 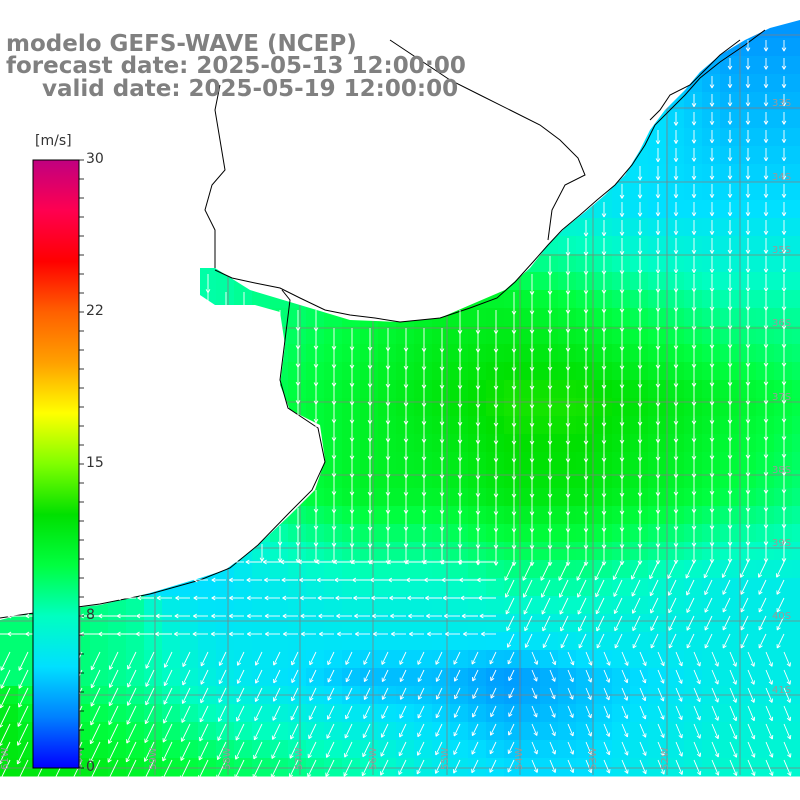 I want to click on lon-label: 59W, so click(x=153, y=758).